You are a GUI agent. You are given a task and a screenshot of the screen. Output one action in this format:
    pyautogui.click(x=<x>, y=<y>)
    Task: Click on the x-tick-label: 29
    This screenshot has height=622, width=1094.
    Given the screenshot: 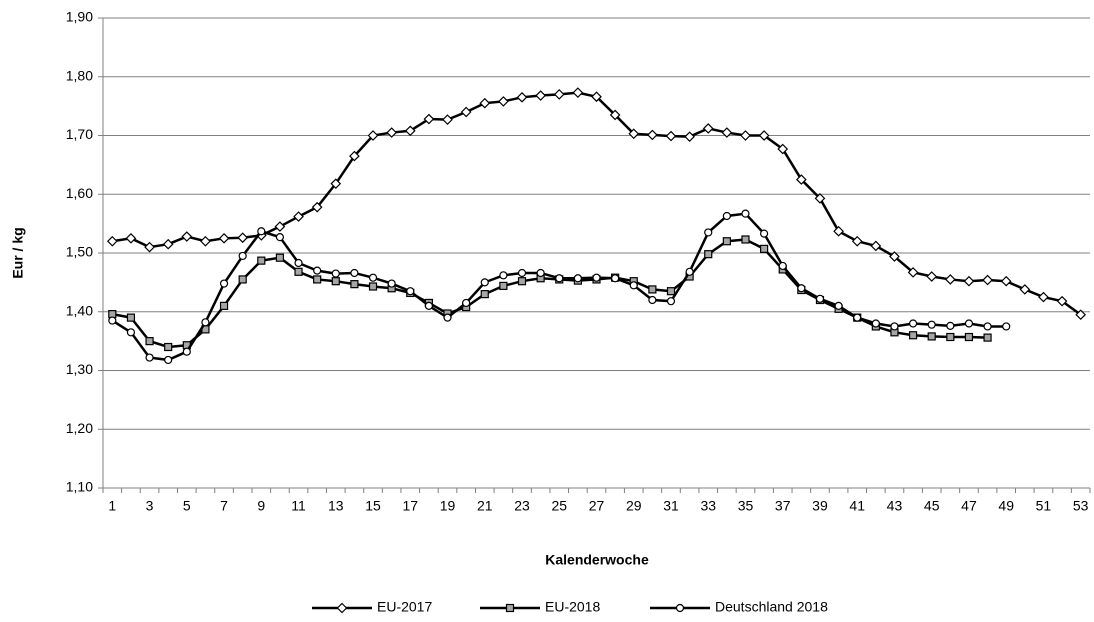 What is the action you would take?
    pyautogui.click(x=634, y=506)
    